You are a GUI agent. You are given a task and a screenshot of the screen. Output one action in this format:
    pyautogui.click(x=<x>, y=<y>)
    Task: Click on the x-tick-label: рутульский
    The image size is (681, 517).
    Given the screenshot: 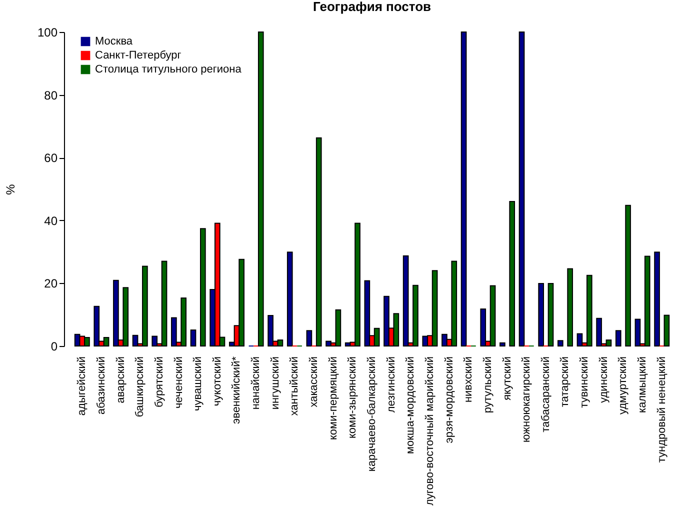 What is the action you would take?
    pyautogui.click(x=488, y=385)
    